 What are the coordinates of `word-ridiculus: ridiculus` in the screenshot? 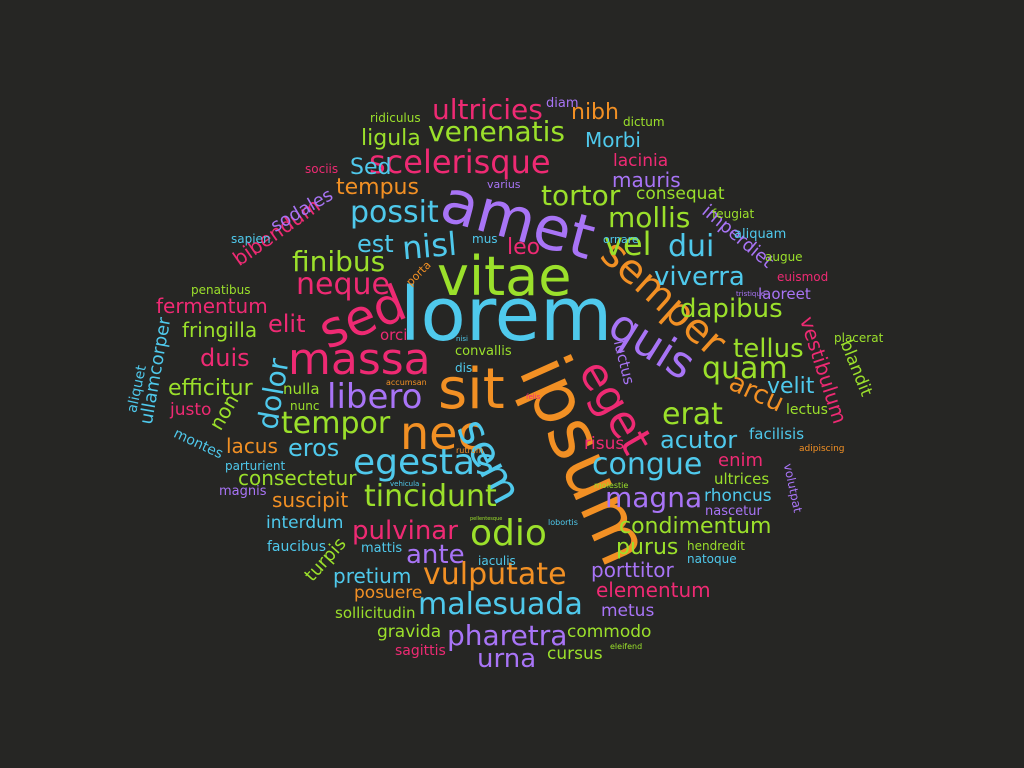 It's located at (395, 118).